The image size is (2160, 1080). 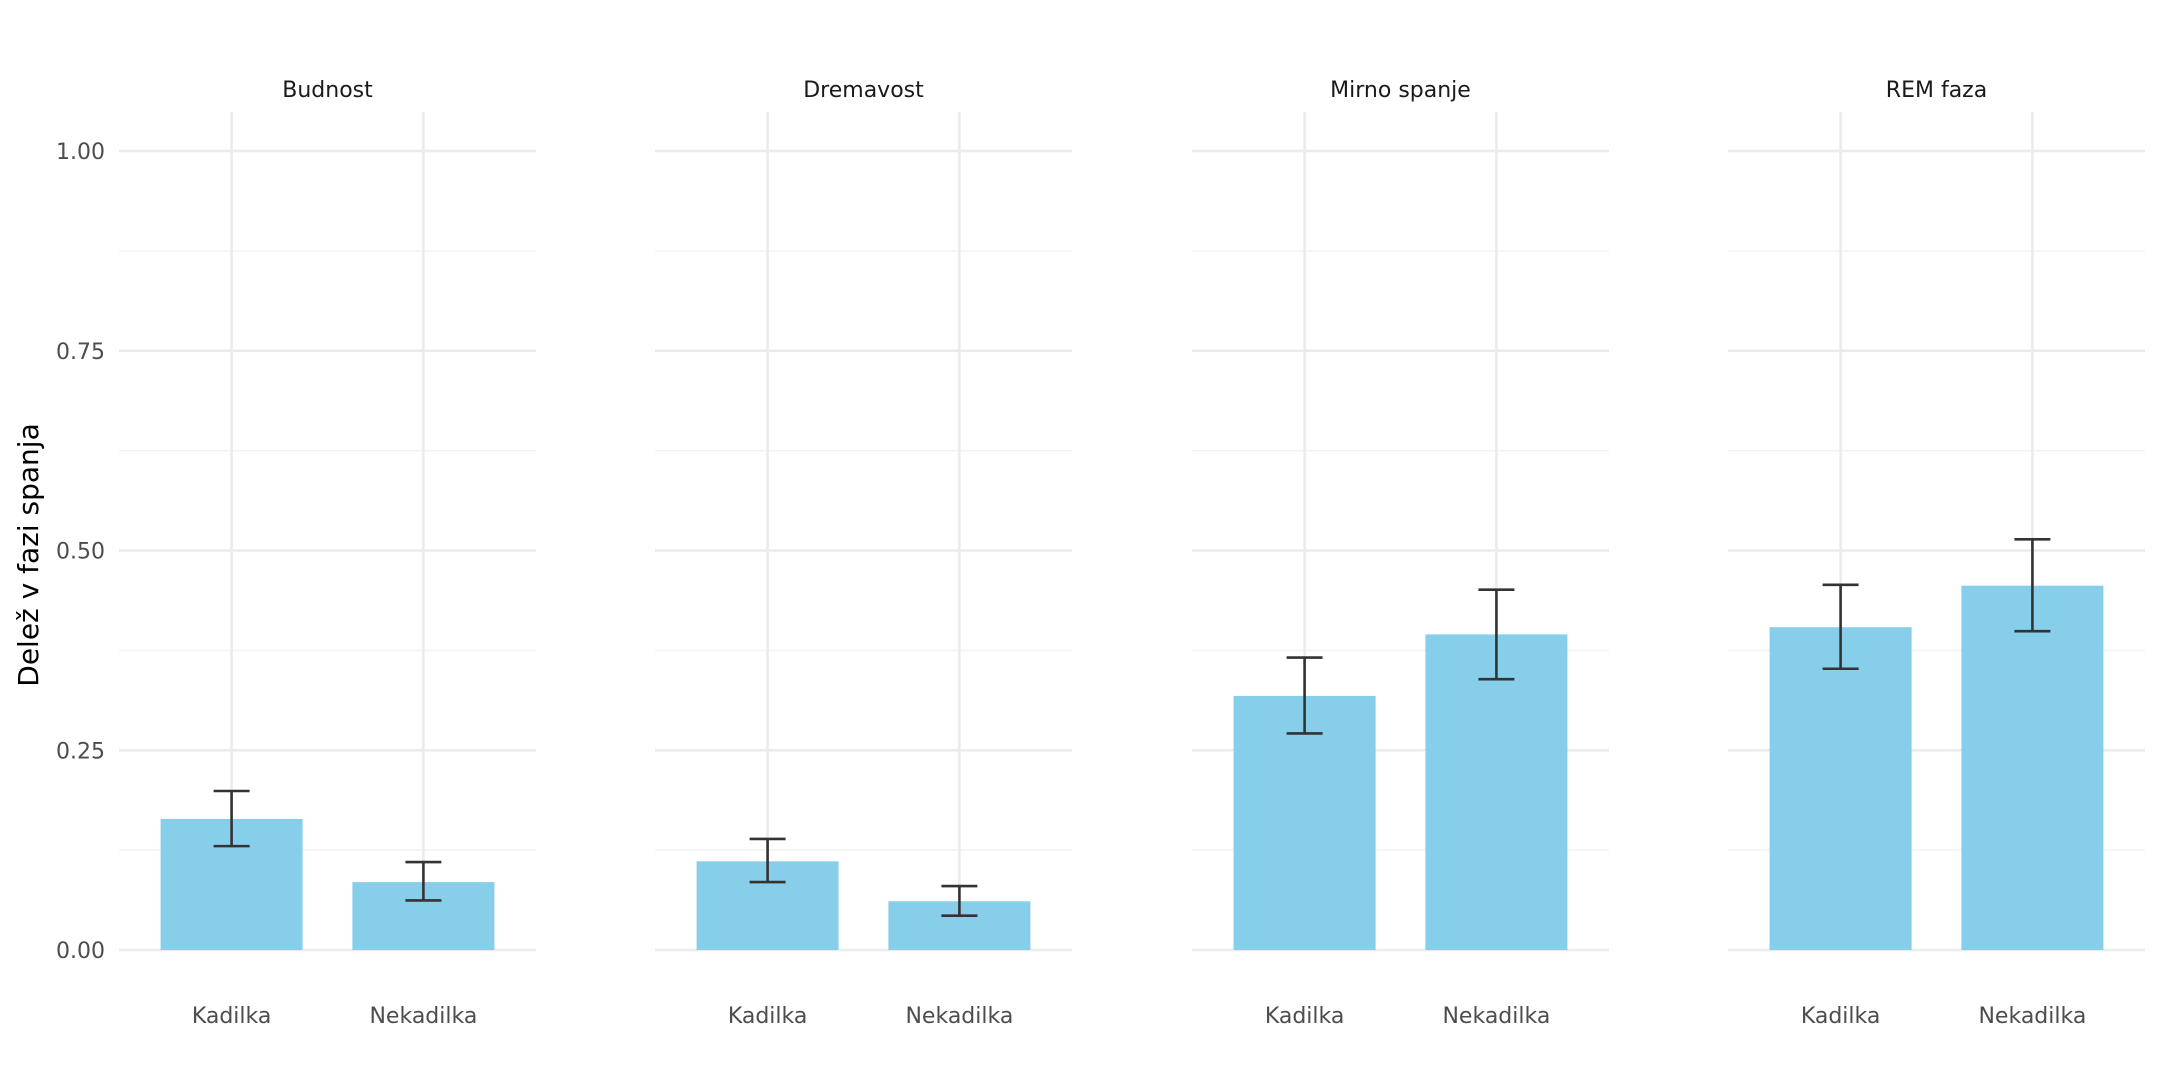 What do you see at coordinates (863, 90) in the screenshot?
I see `facet-title: Dremavost` at bounding box center [863, 90].